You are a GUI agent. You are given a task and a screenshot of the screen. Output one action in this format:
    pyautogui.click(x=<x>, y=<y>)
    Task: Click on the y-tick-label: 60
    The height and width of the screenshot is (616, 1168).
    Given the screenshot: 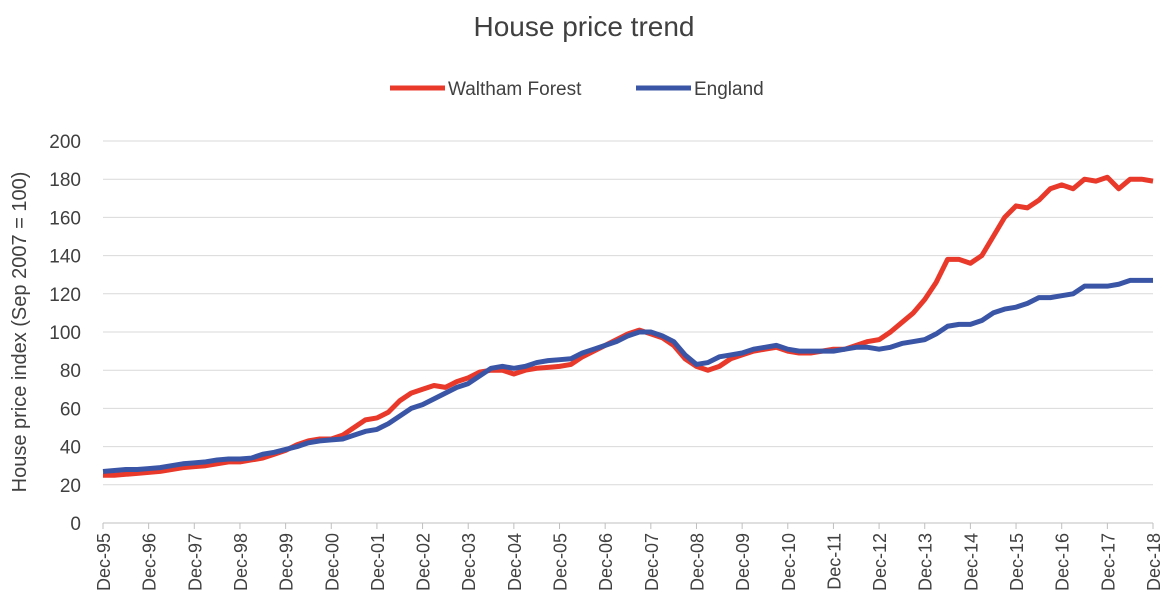 What is the action you would take?
    pyautogui.click(x=70, y=409)
    